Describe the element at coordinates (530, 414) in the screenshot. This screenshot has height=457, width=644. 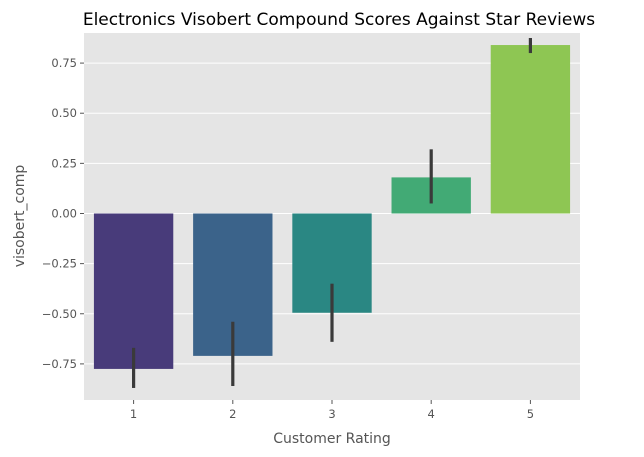
I see `x-tick-label: 5` at that location.